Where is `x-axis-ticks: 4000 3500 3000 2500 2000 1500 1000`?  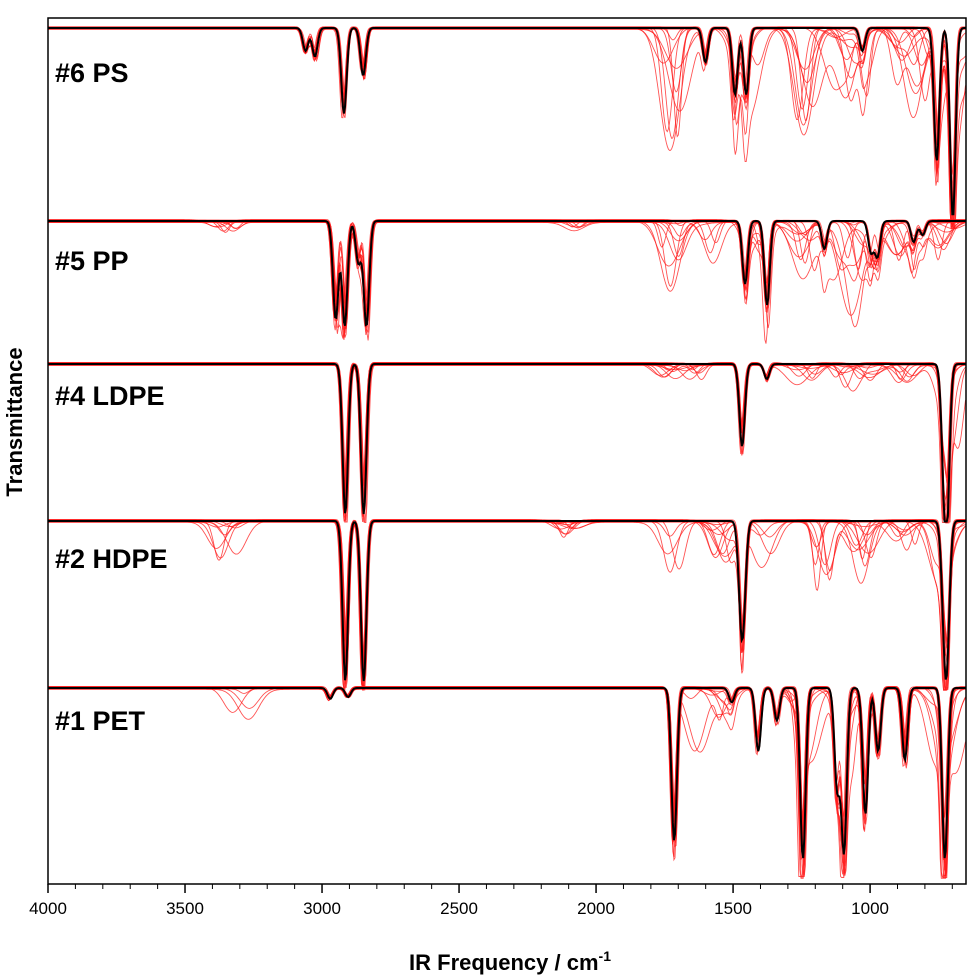
x-axis-ticks: 4000 3500 3000 2500 2000 1500 1000 is located at coordinates (491, 901).